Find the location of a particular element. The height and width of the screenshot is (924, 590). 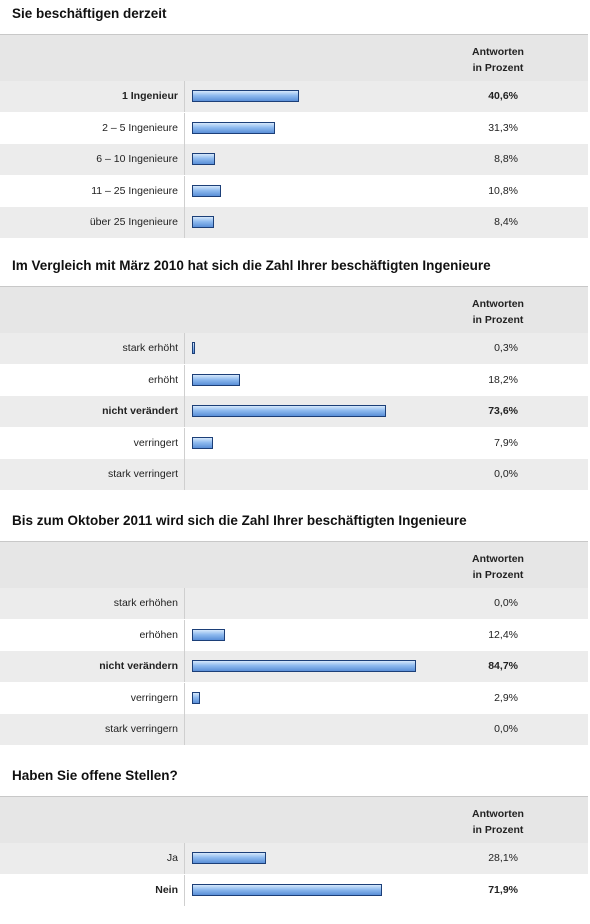

category-label: verringern is located at coordinates (154, 697).